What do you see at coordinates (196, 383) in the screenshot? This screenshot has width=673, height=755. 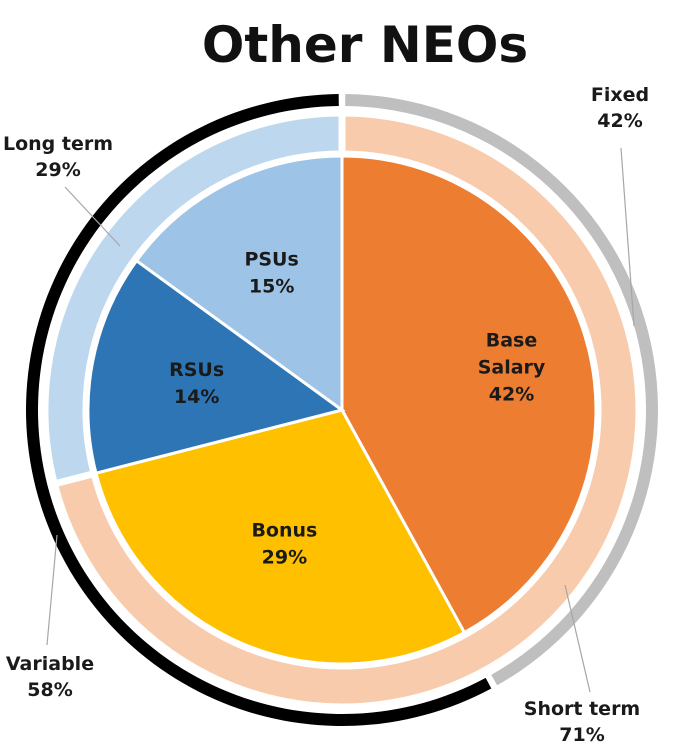 I see `slice-label-rsus: RSUs 14%` at bounding box center [196, 383].